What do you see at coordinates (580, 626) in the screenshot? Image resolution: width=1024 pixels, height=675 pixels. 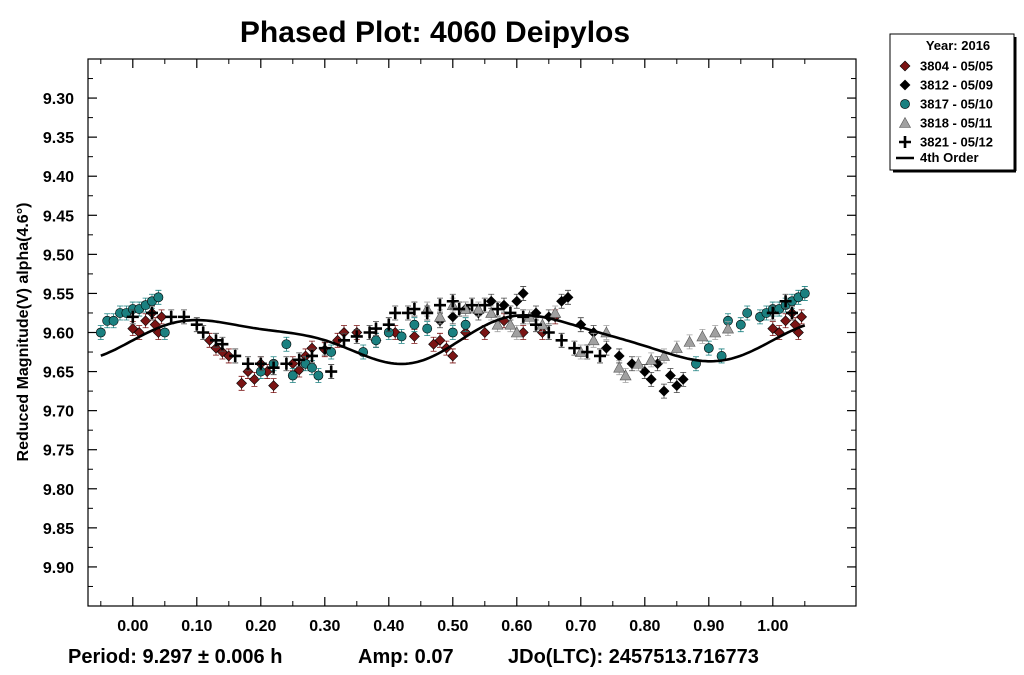 I see `x-tick-label: 0.70` at bounding box center [580, 626].